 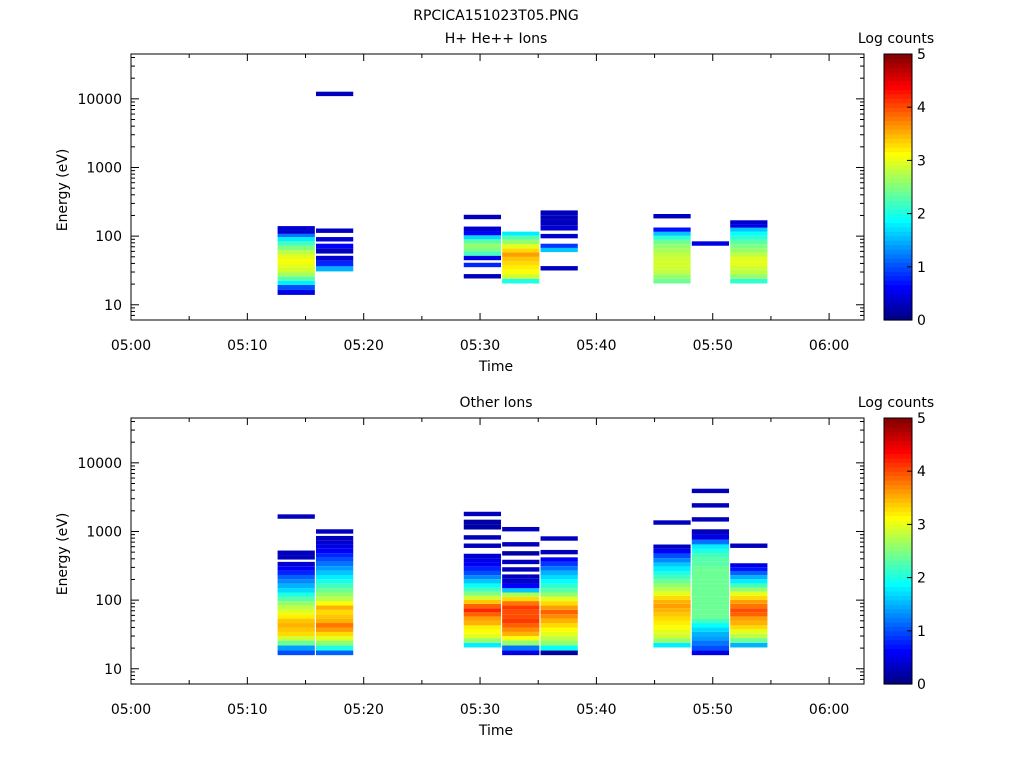 What do you see at coordinates (63, 190) in the screenshot?
I see `y-axis-label: Energy (eV)` at bounding box center [63, 190].